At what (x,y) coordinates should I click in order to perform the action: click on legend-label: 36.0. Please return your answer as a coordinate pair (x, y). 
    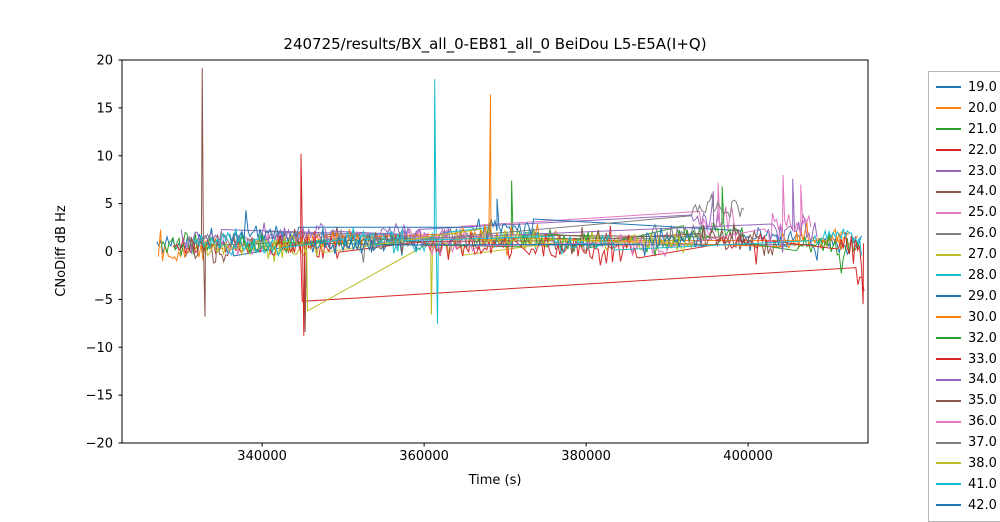
    Looking at the image, I should click on (982, 422).